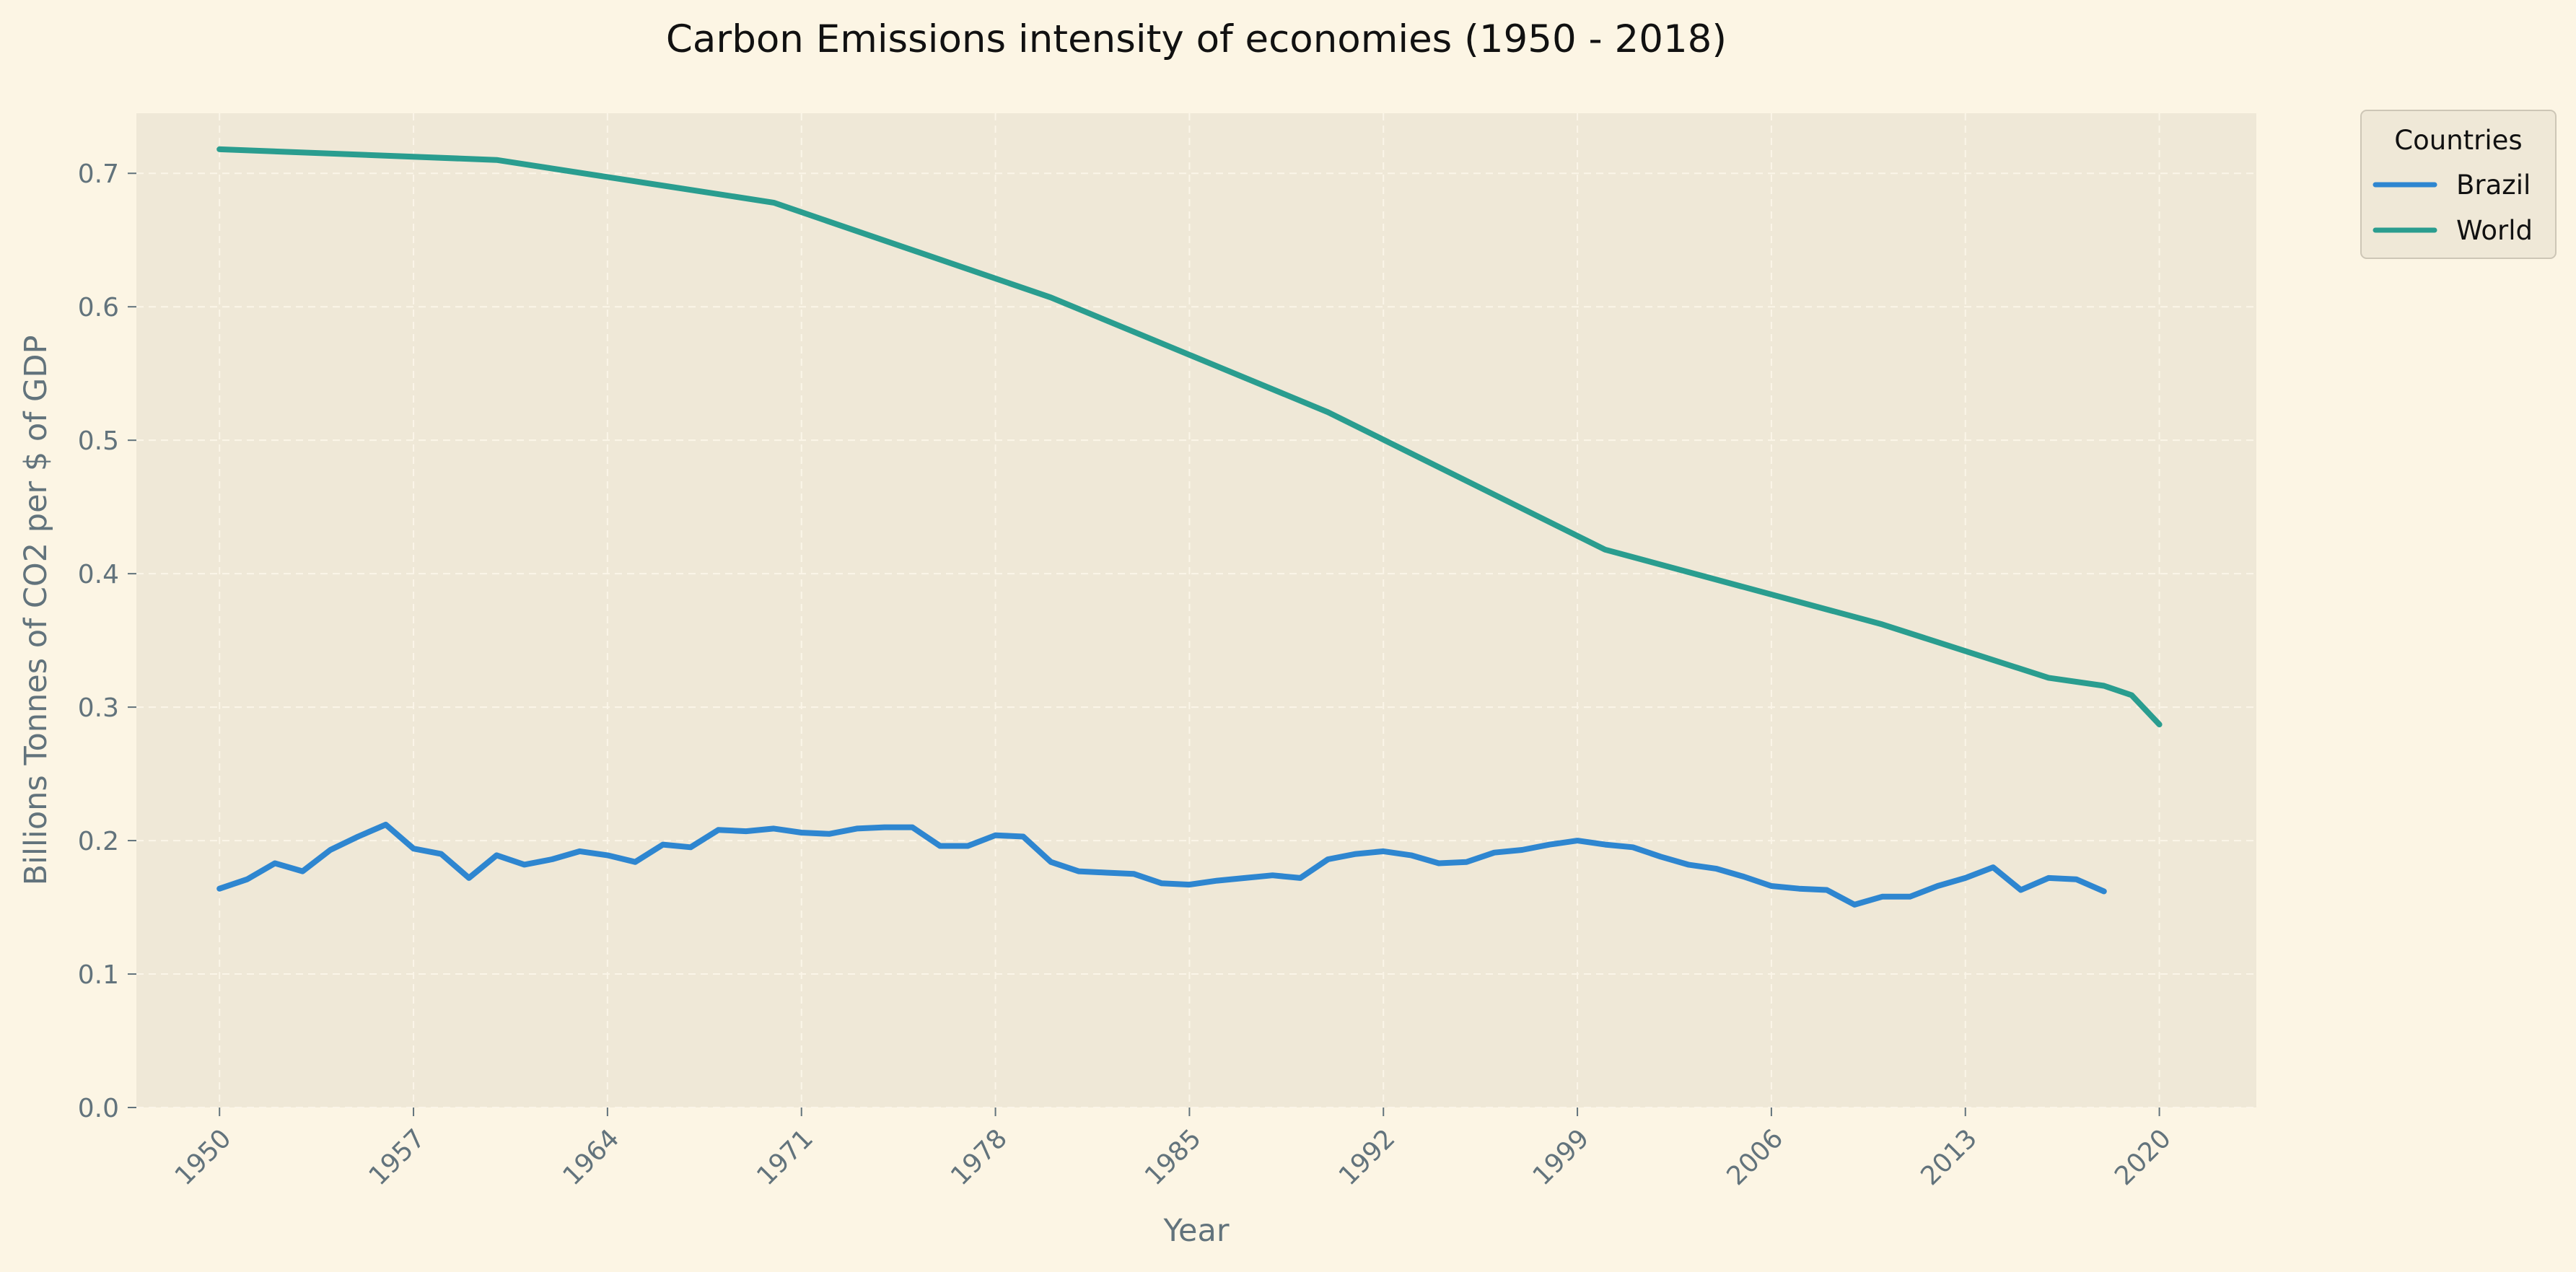 This screenshot has width=2576, height=1272. Describe the element at coordinates (1195, 1231) in the screenshot. I see `x-axis-label: Year` at that location.